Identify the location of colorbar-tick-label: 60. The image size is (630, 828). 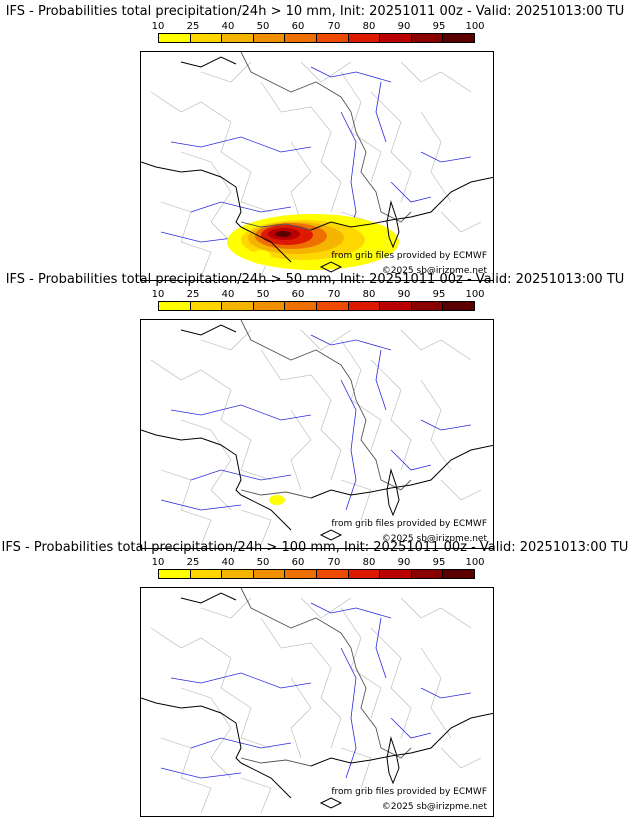
(298, 26).